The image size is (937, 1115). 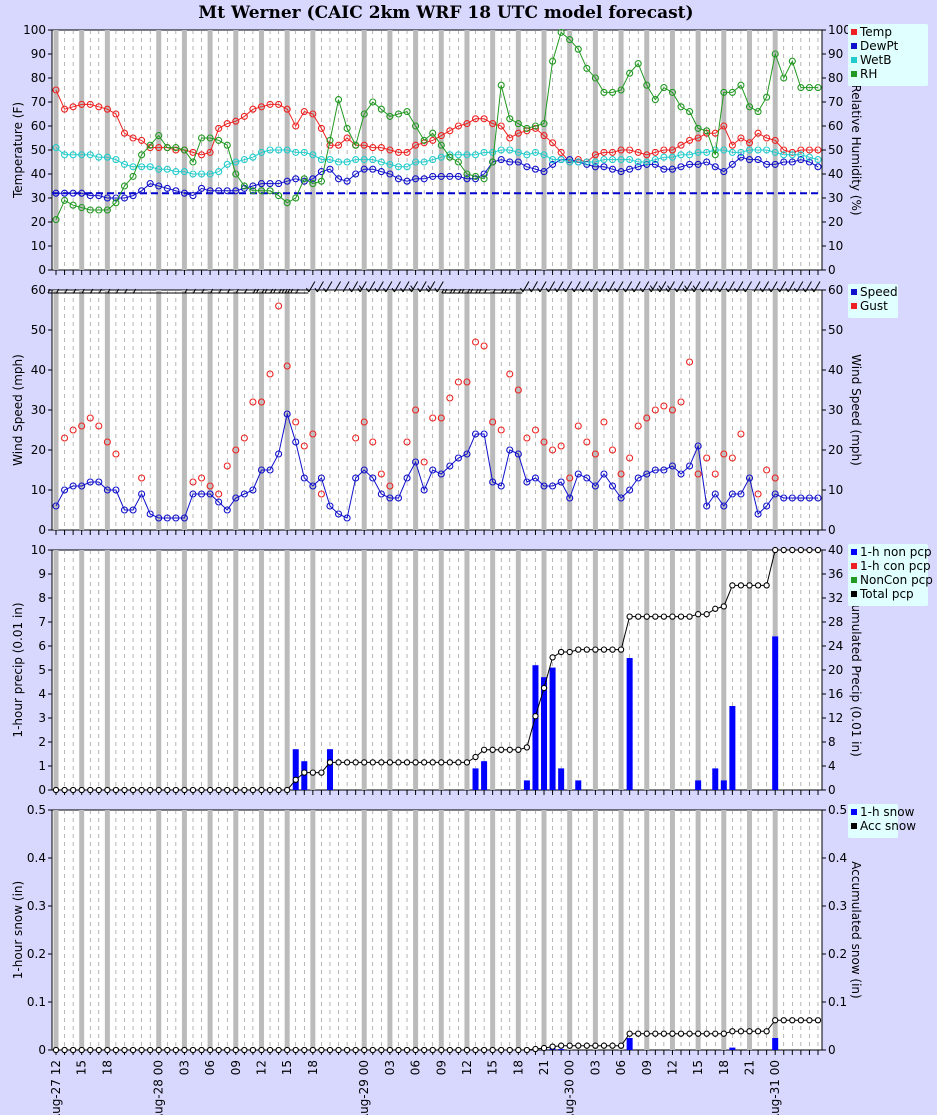 I want to click on y2-tick-label: 0.1, so click(x=837, y=1002).